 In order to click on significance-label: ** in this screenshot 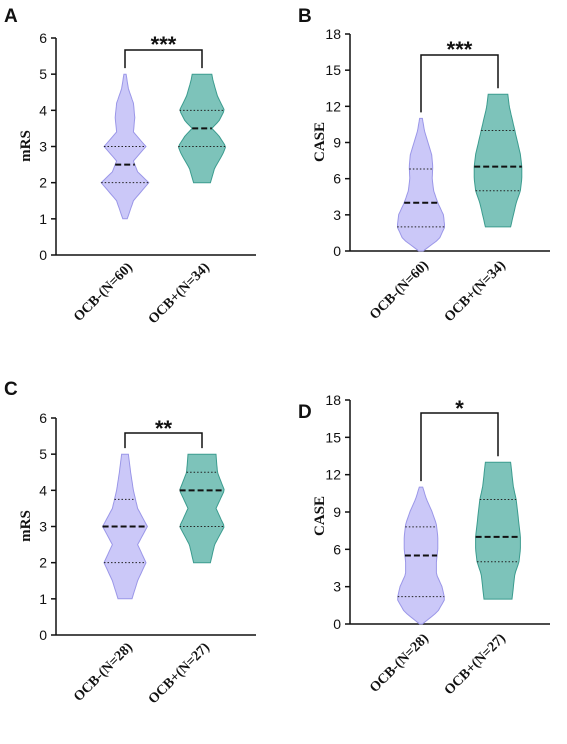, I will do `click(164, 428)`.